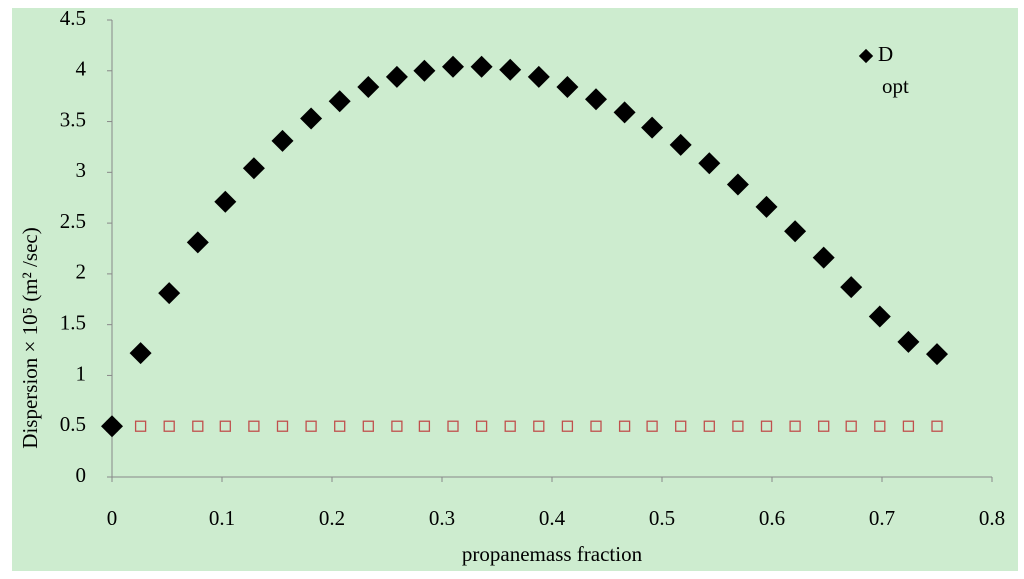  What do you see at coordinates (81, 475) in the screenshot?
I see `y-tick-label: 0` at bounding box center [81, 475].